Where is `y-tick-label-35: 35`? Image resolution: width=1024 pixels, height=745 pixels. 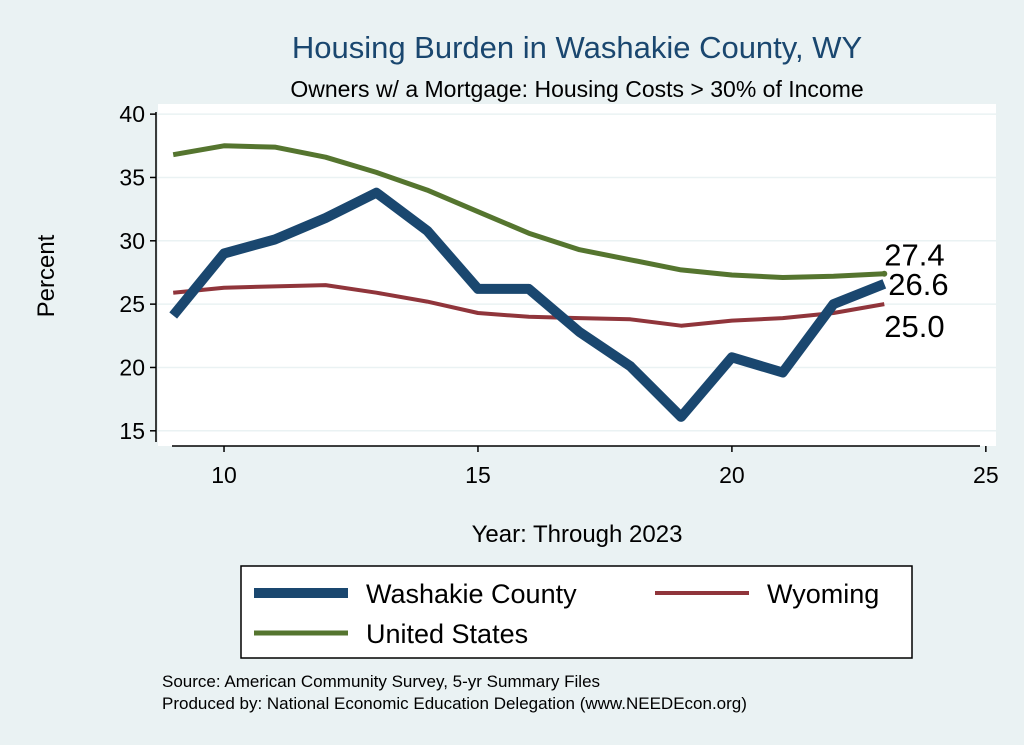
y-tick-label-35: 35 is located at coordinates (132, 177).